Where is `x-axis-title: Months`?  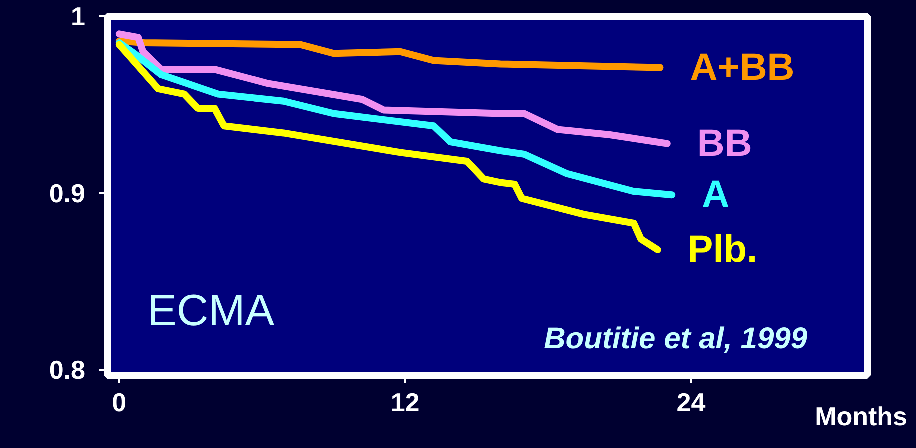 x-axis-title: Months is located at coordinates (861, 417).